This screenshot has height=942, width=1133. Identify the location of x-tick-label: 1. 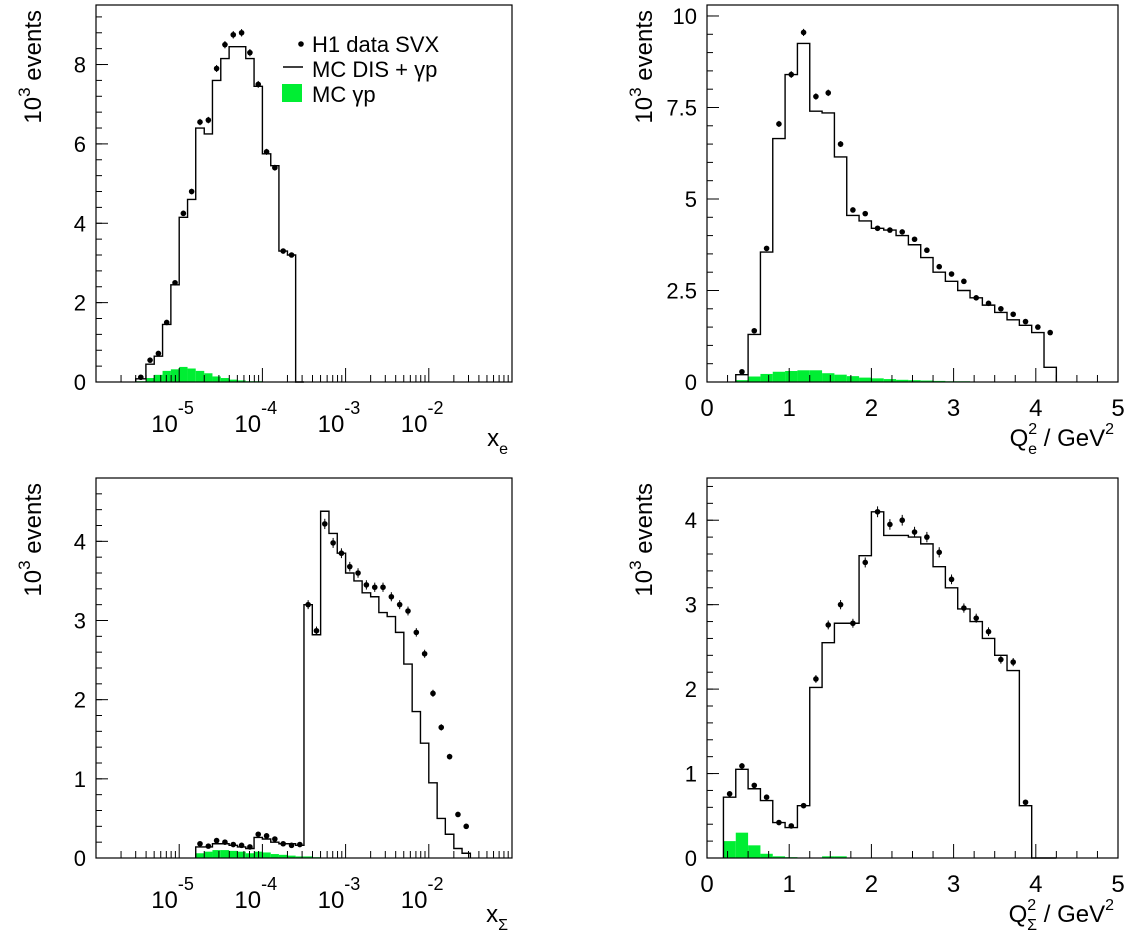
(789, 884).